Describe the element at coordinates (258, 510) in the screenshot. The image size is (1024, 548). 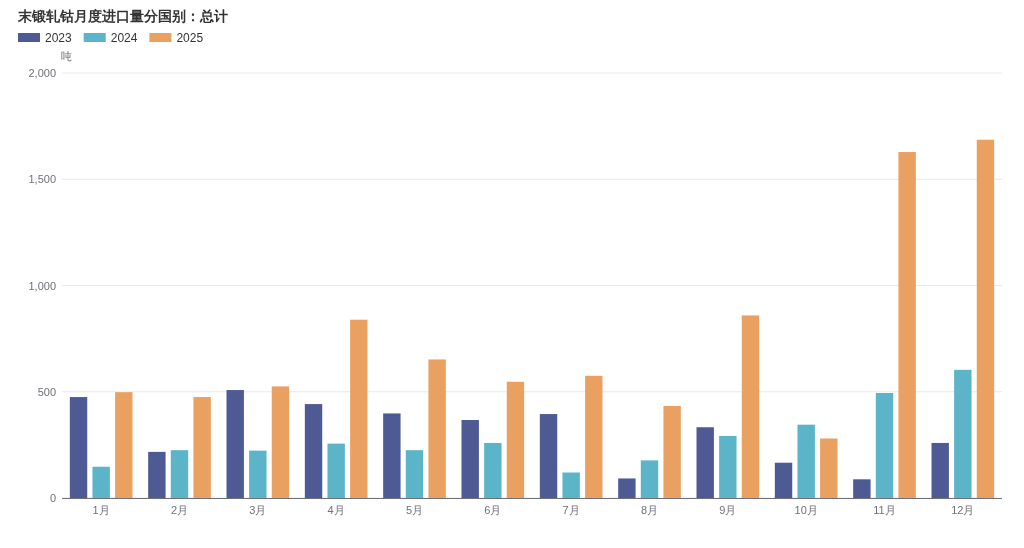
I see `x-tick-label: 3月` at that location.